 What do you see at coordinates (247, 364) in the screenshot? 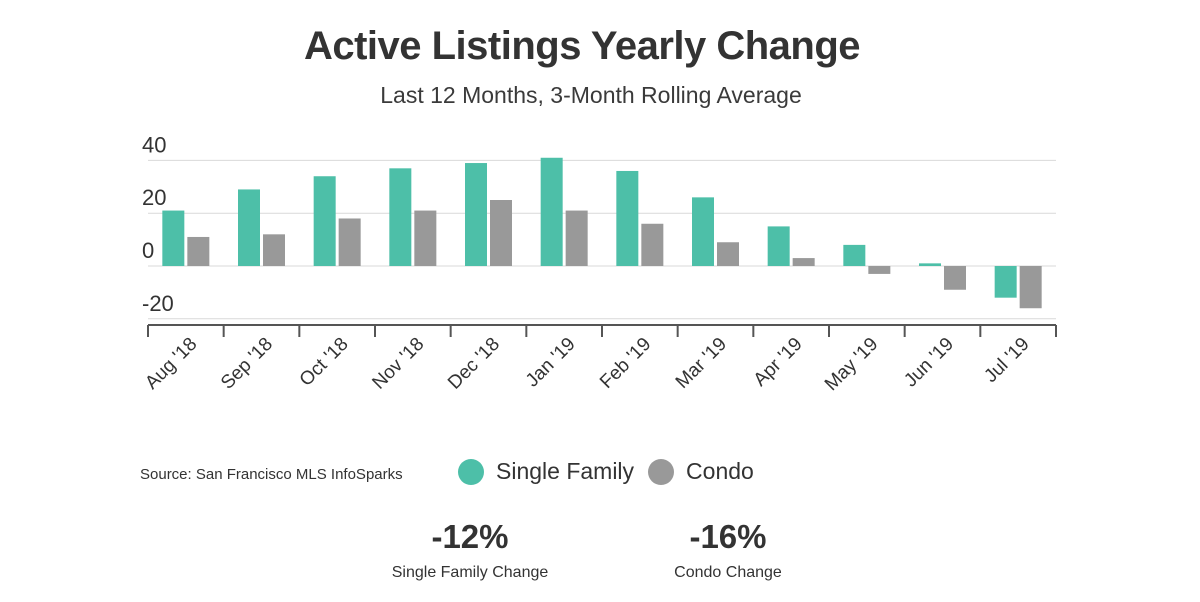
I see `x-tick-label: Sep '18` at bounding box center [247, 364].